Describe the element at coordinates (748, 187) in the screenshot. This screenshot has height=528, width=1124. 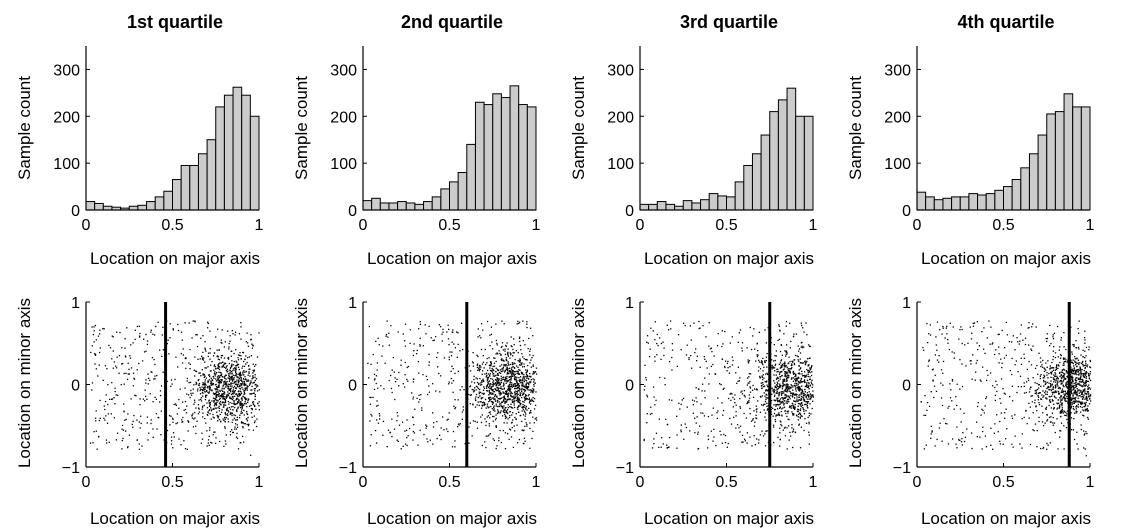
I see `histogram-bar` at that location.